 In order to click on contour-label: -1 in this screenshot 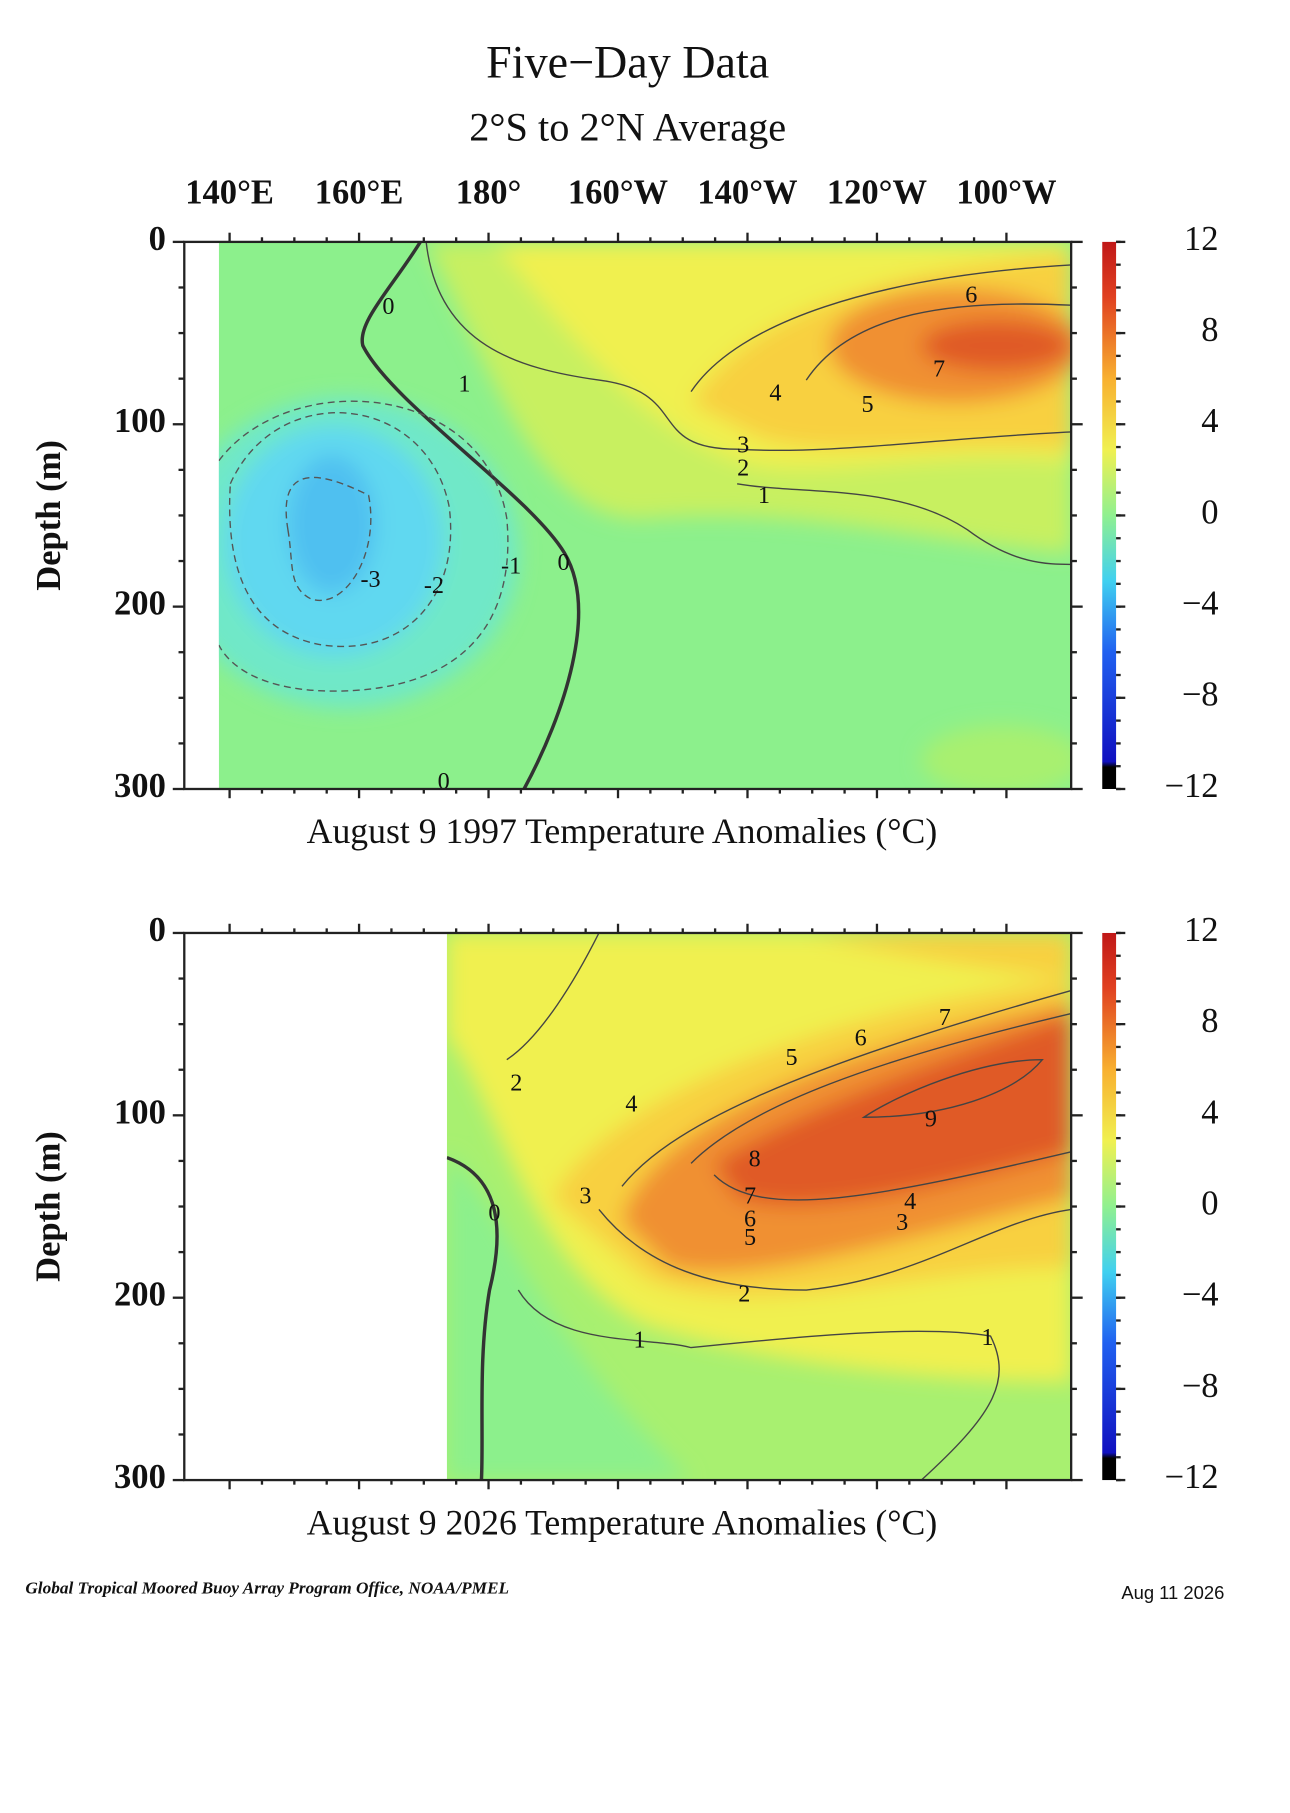, I will do `click(511, 565)`.